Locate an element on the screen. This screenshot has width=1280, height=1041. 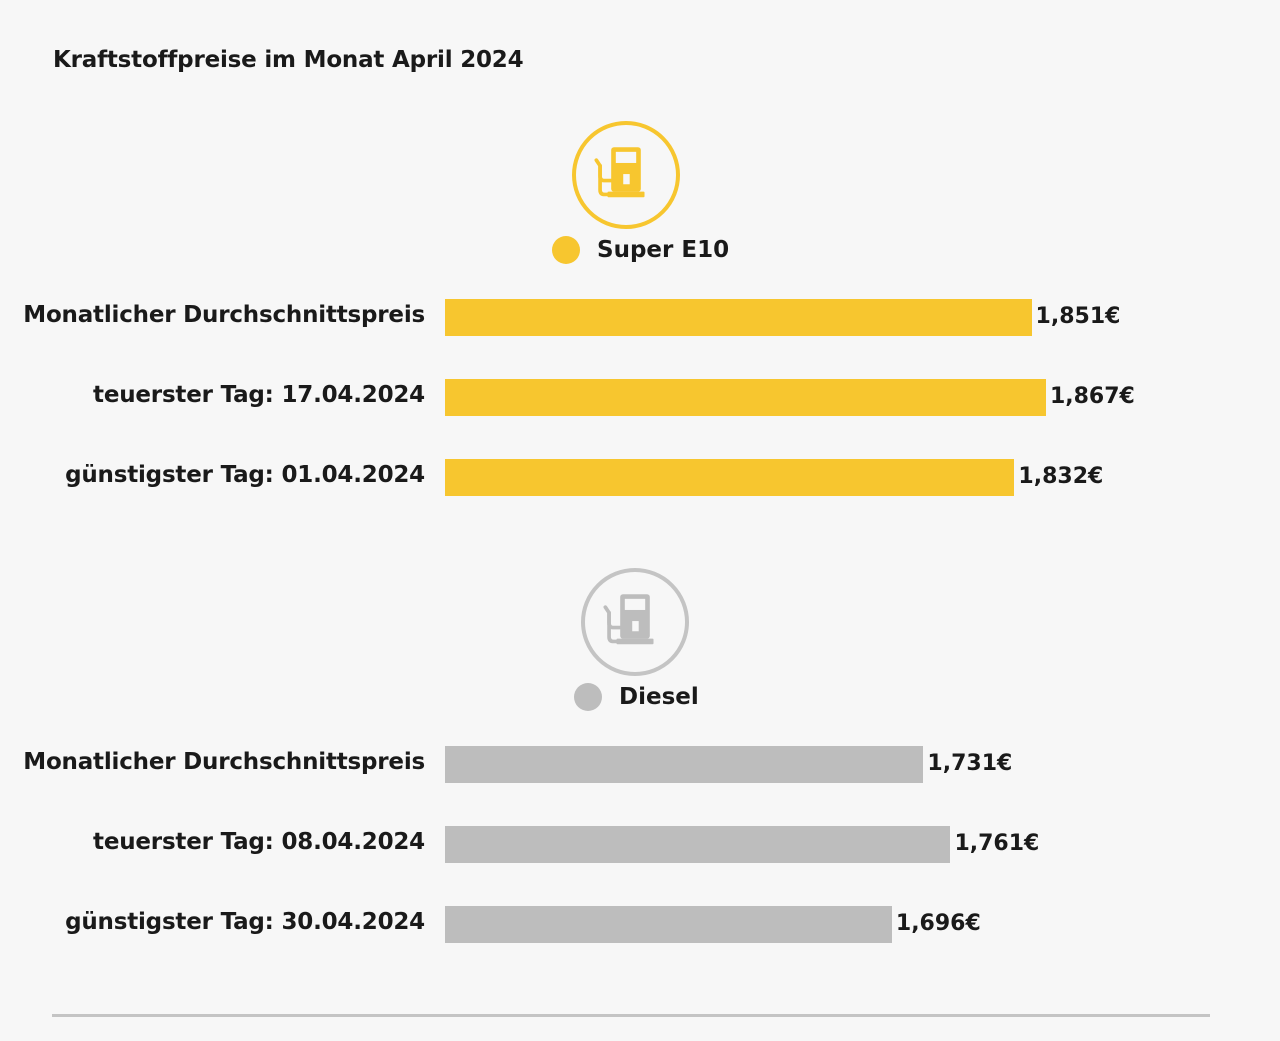
bar-super-e10-average is located at coordinates (738, 317).